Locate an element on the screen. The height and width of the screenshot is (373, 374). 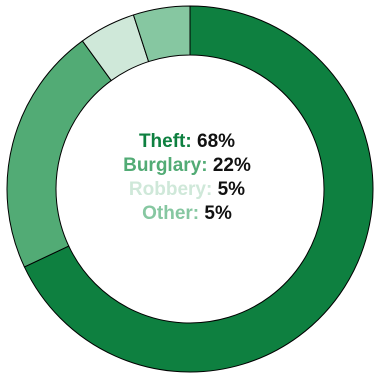
legend-burglary: Burglary: 22% is located at coordinates (187, 166).